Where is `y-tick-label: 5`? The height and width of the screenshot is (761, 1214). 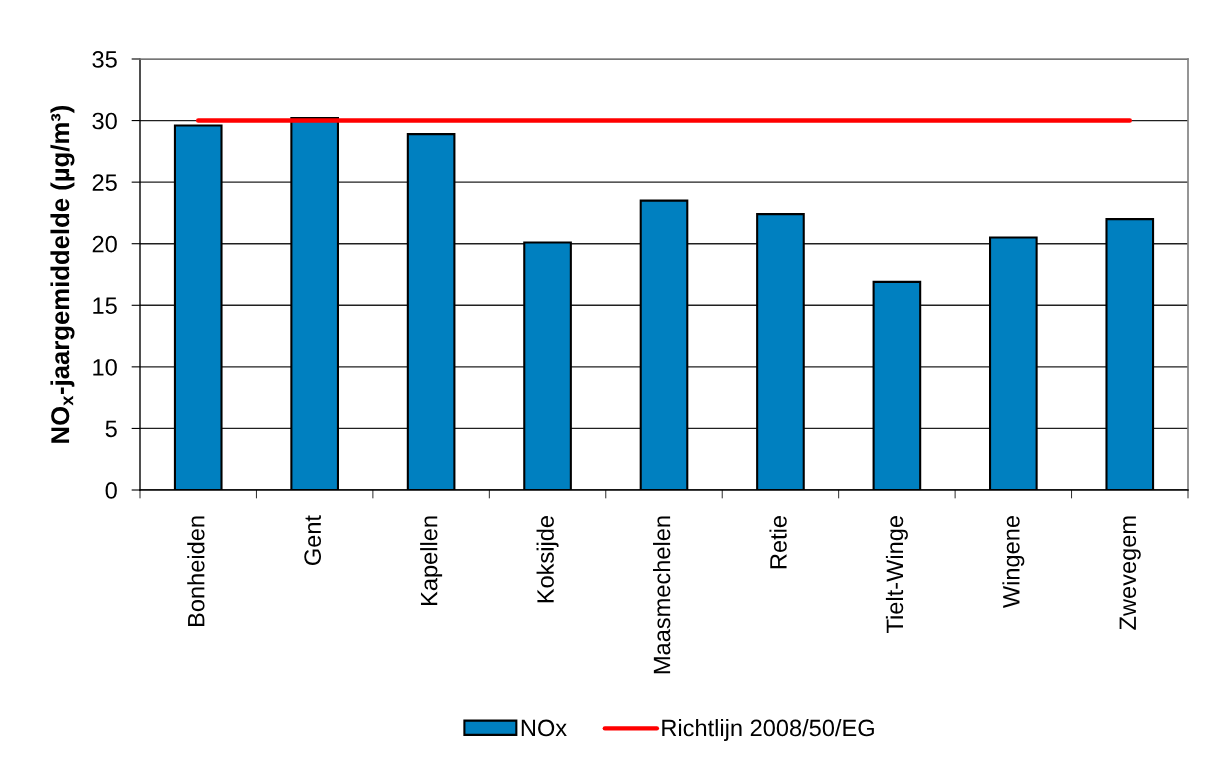 y-tick-label: 5 is located at coordinates (111, 429).